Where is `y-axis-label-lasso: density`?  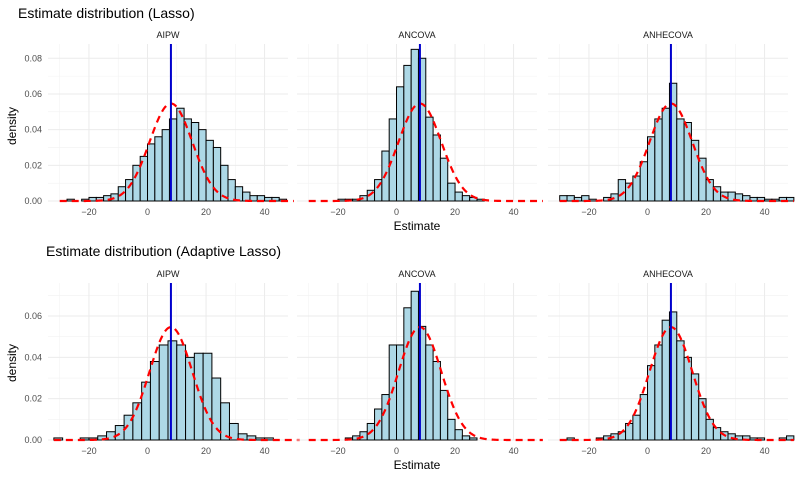 y-axis-label-lasso: density is located at coordinates (12, 126).